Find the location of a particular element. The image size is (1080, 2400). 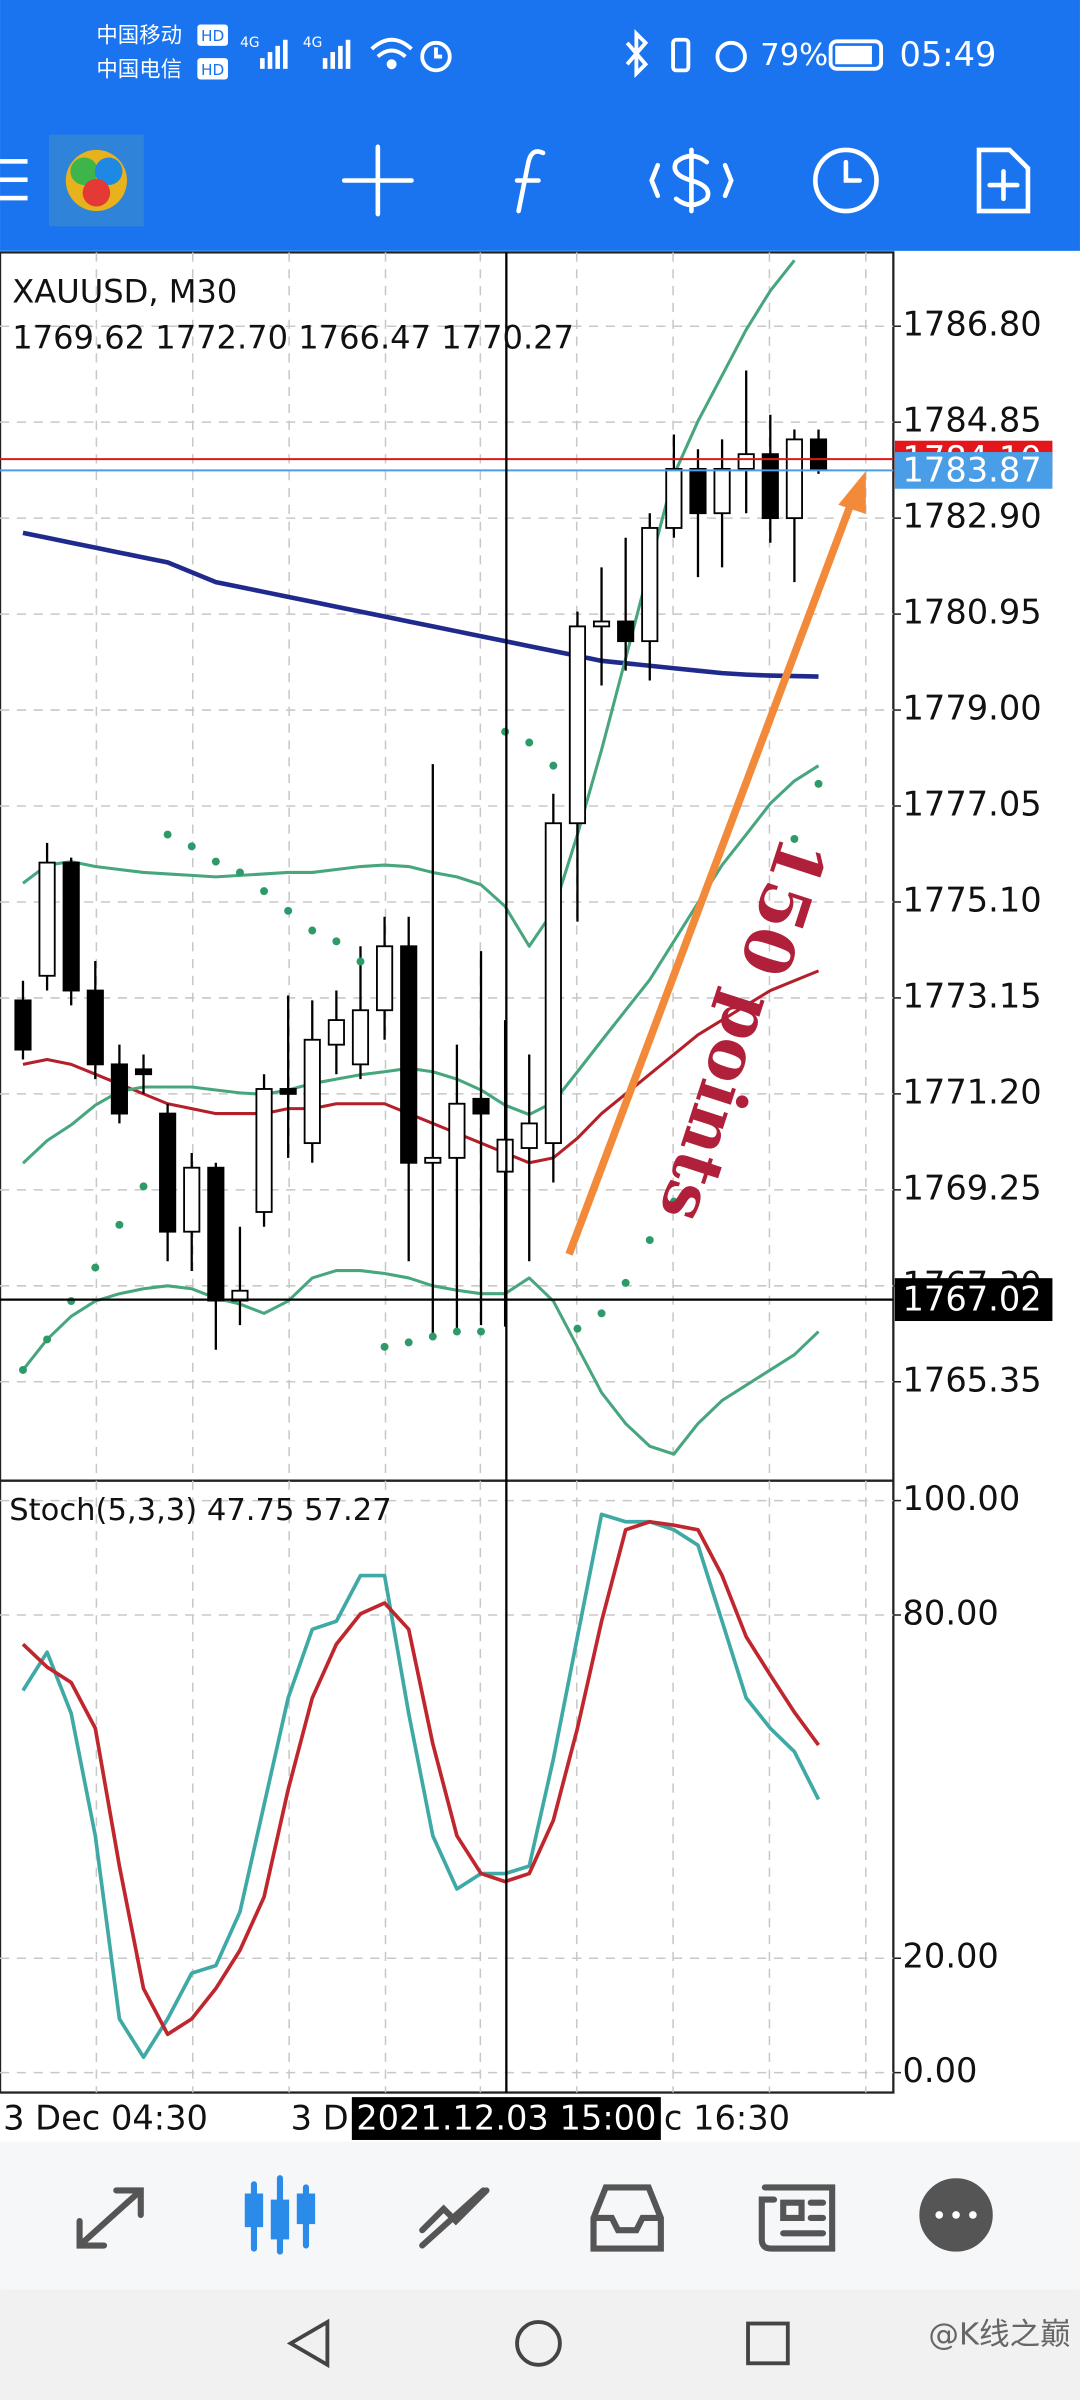

x-tick-label: c 16:30 is located at coordinates (727, 2118).